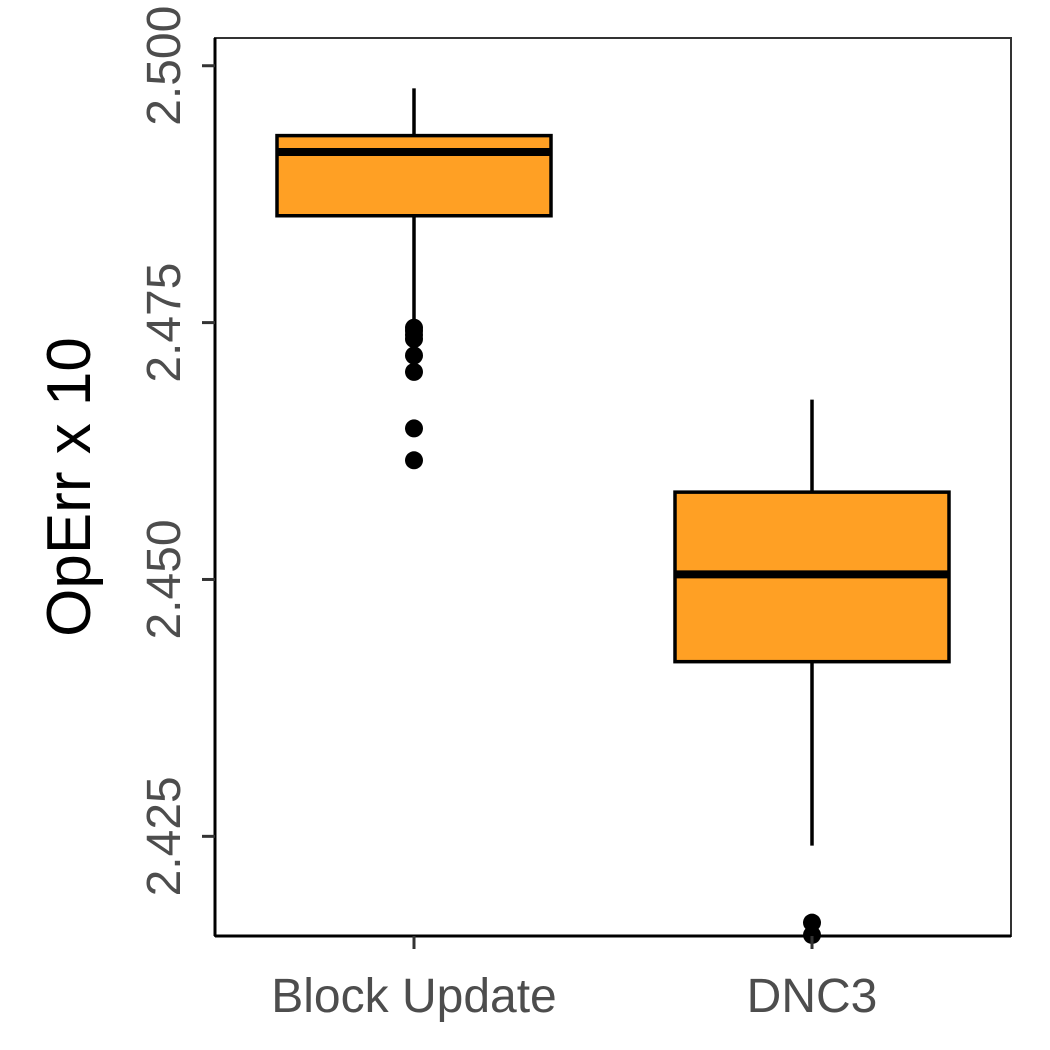 Image resolution: width=1050 pixels, height=1050 pixels. I want to click on x-tick-label: DNC3, so click(812, 996).